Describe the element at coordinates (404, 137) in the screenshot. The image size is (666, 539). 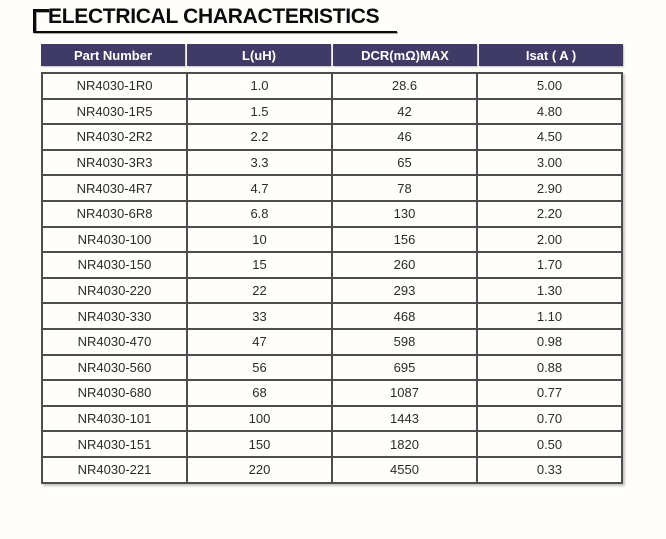
I see `table-cell: 46` at that location.